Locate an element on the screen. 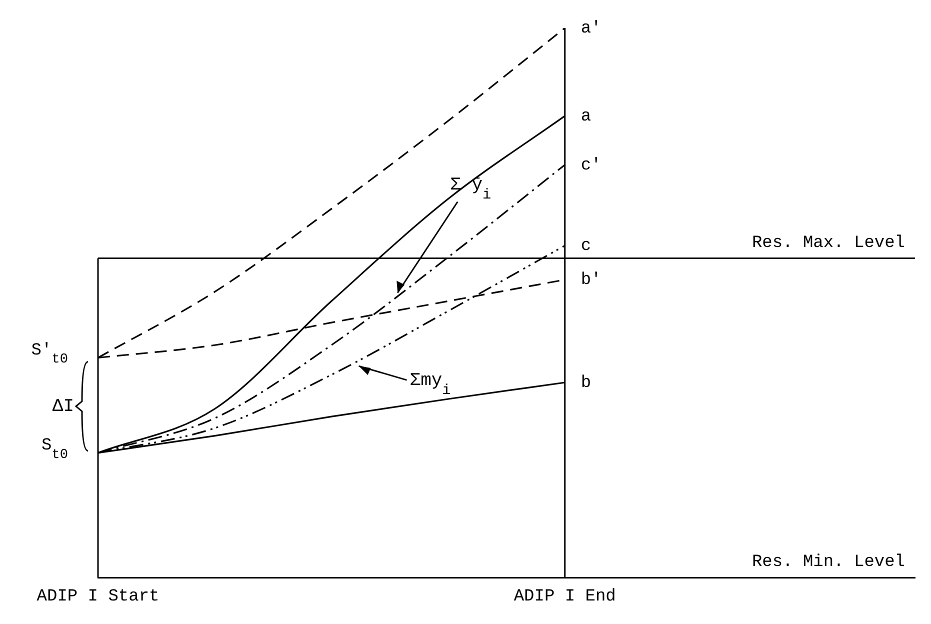 Image resolution: width=931 pixels, height=624 pixels. series-label: c' is located at coordinates (591, 166).